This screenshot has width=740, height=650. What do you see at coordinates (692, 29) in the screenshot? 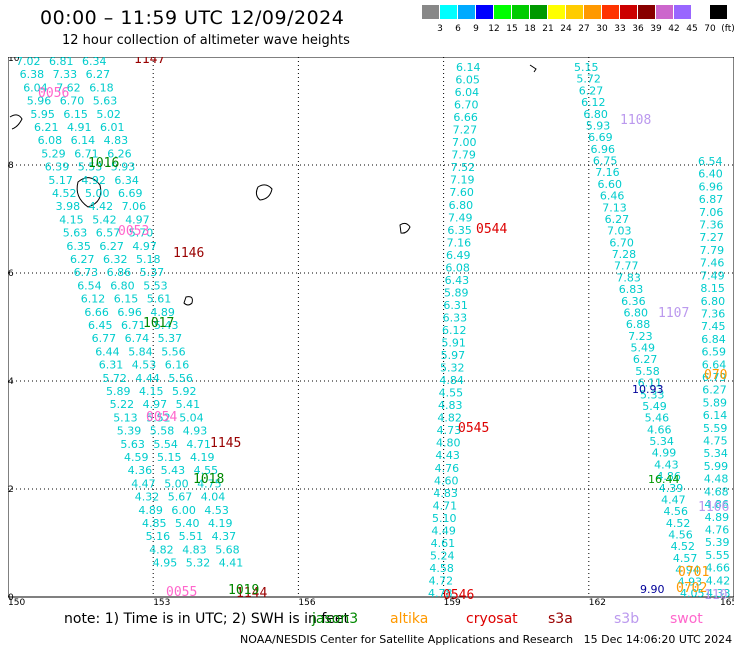
I see `legend-level: 45` at bounding box center [692, 29].